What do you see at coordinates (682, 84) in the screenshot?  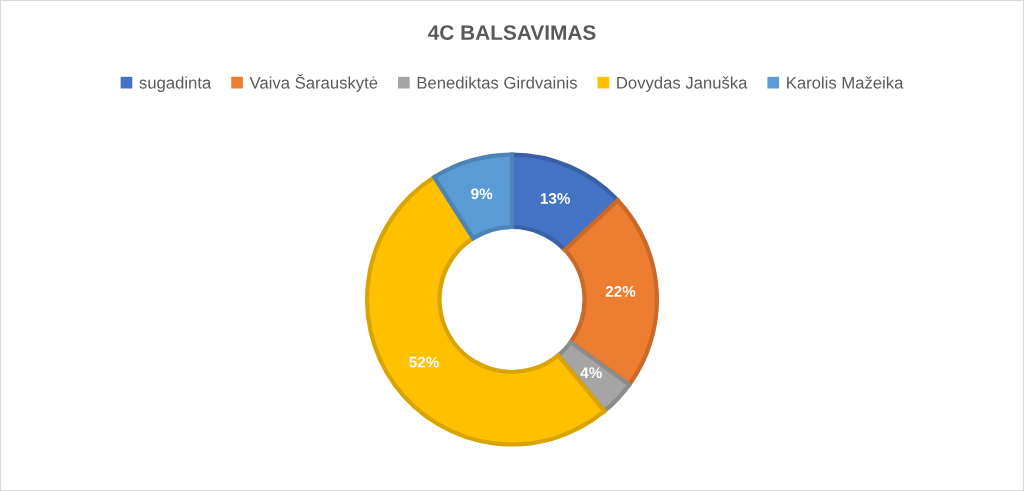 I see `legend-label: Dovydas Januška` at bounding box center [682, 84].